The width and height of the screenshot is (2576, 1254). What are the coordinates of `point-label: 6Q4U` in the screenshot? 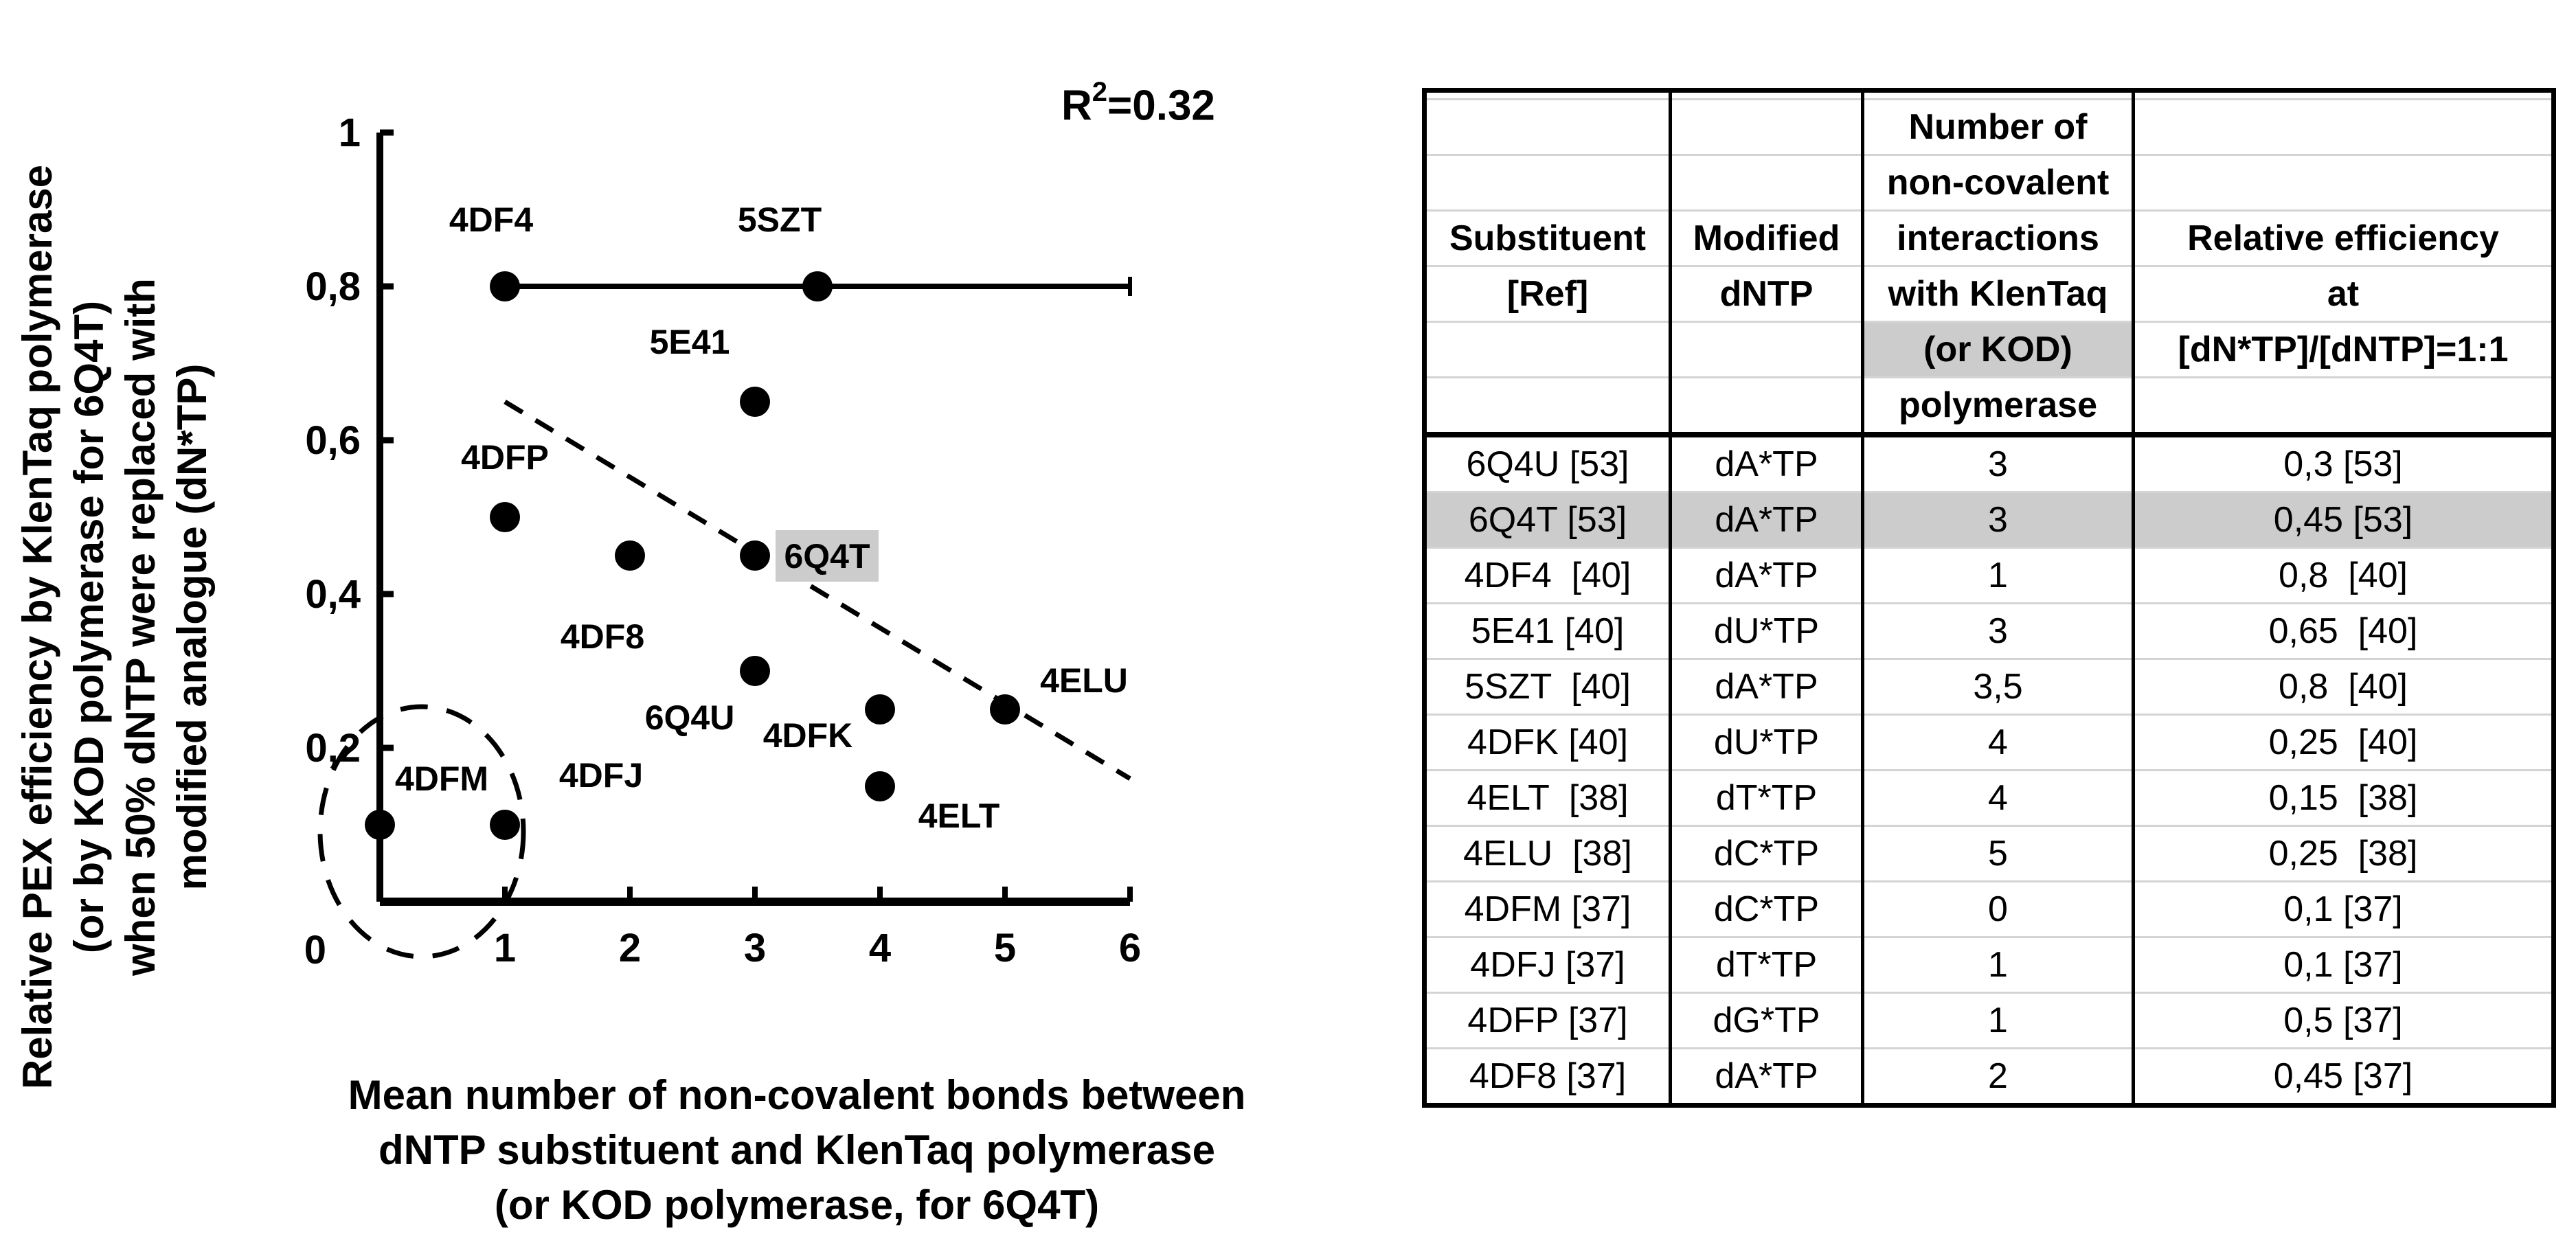 It's located at (690, 717).